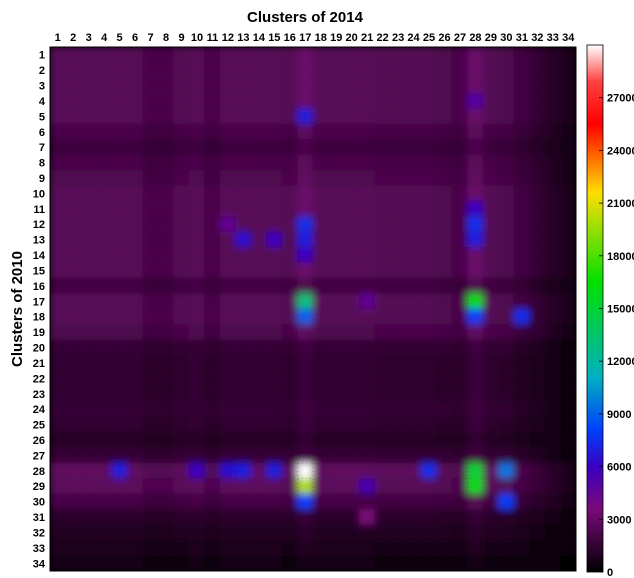  I want to click on x-tick-label: 30, so click(506, 38).